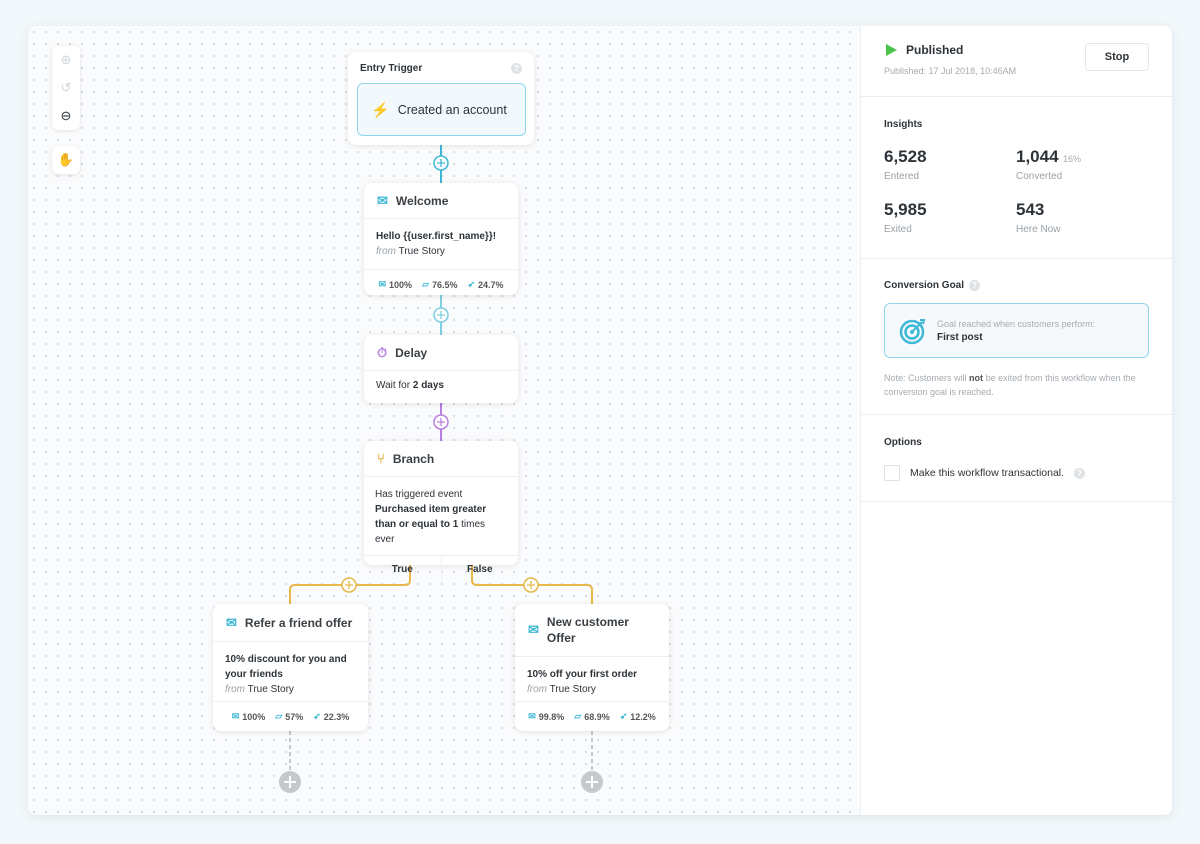  What do you see at coordinates (1072, 159) in the screenshot?
I see `converted-percent: 16%` at bounding box center [1072, 159].